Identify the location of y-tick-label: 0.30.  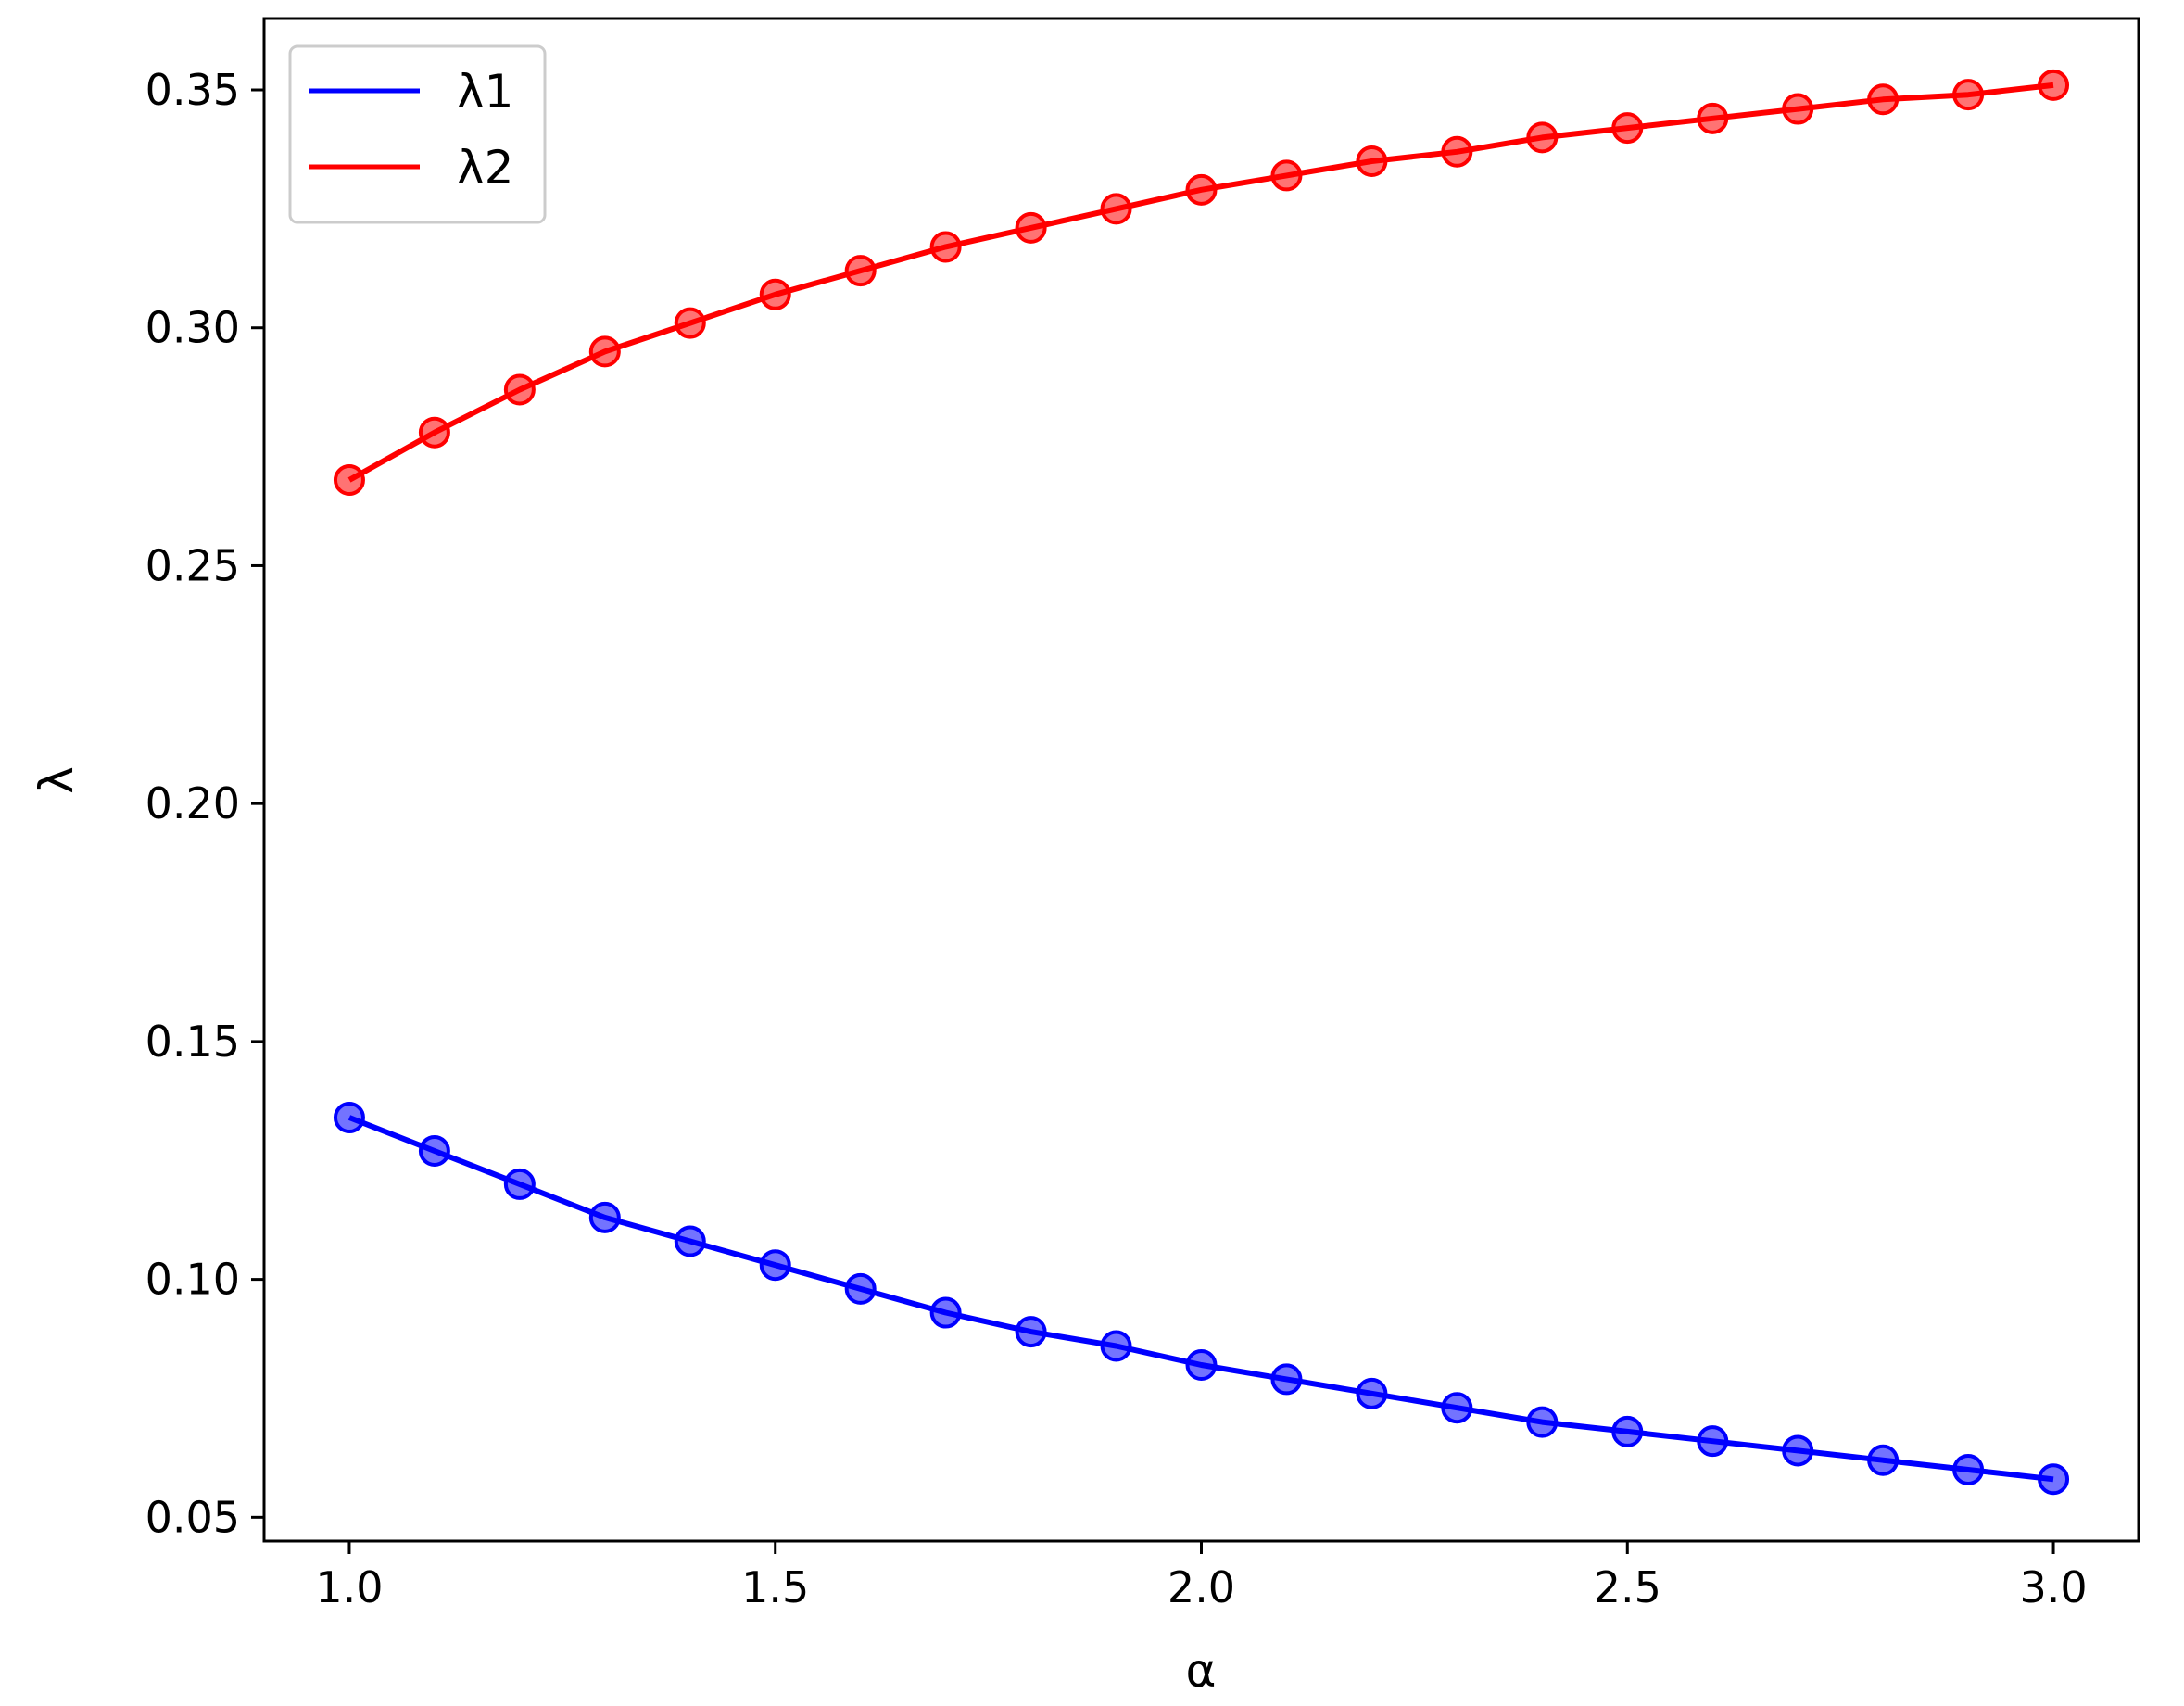
(192, 328).